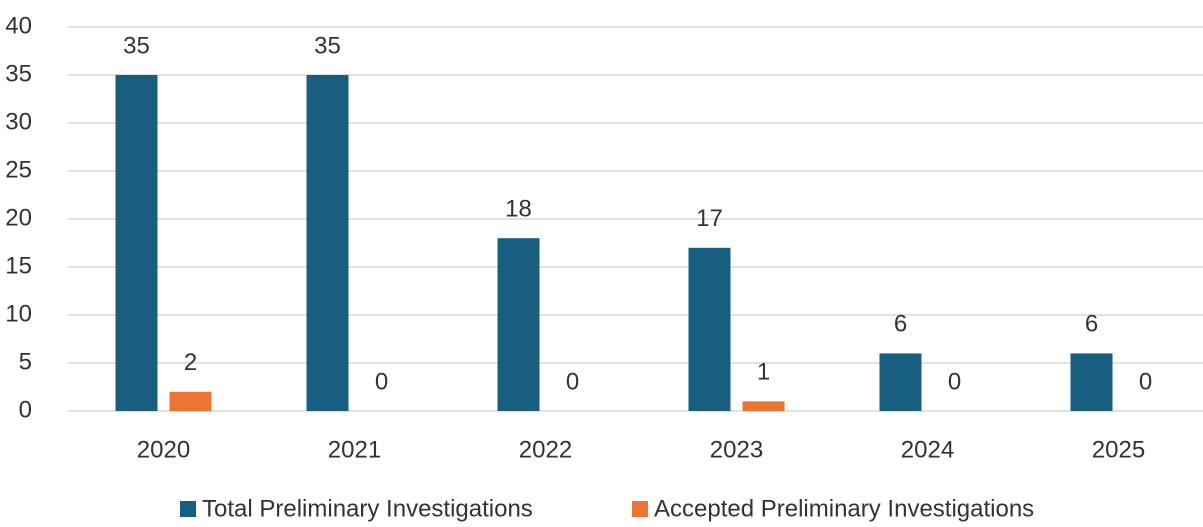 The image size is (1203, 527). What do you see at coordinates (518, 209) in the screenshot?
I see `data-label: 18` at bounding box center [518, 209].